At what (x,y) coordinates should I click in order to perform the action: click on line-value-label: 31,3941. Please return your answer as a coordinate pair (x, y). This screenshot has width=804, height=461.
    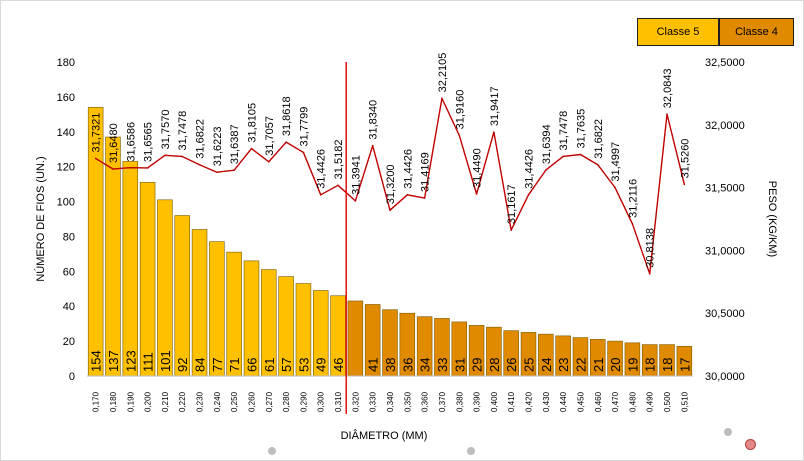
    Looking at the image, I should click on (356, 175).